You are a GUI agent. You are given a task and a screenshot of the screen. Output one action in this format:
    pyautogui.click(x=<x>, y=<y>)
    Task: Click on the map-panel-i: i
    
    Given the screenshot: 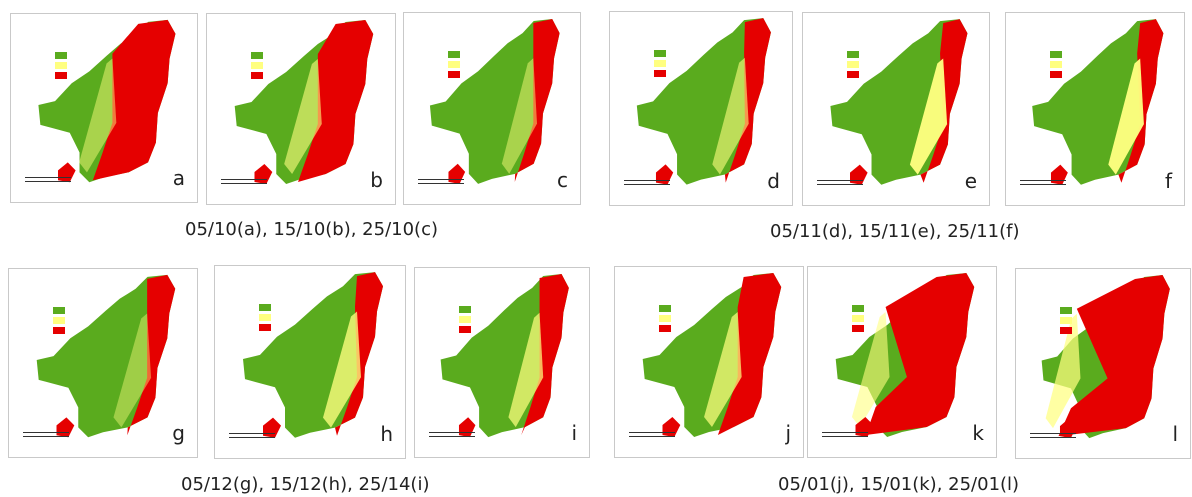 What is the action you would take?
    pyautogui.click(x=502, y=362)
    